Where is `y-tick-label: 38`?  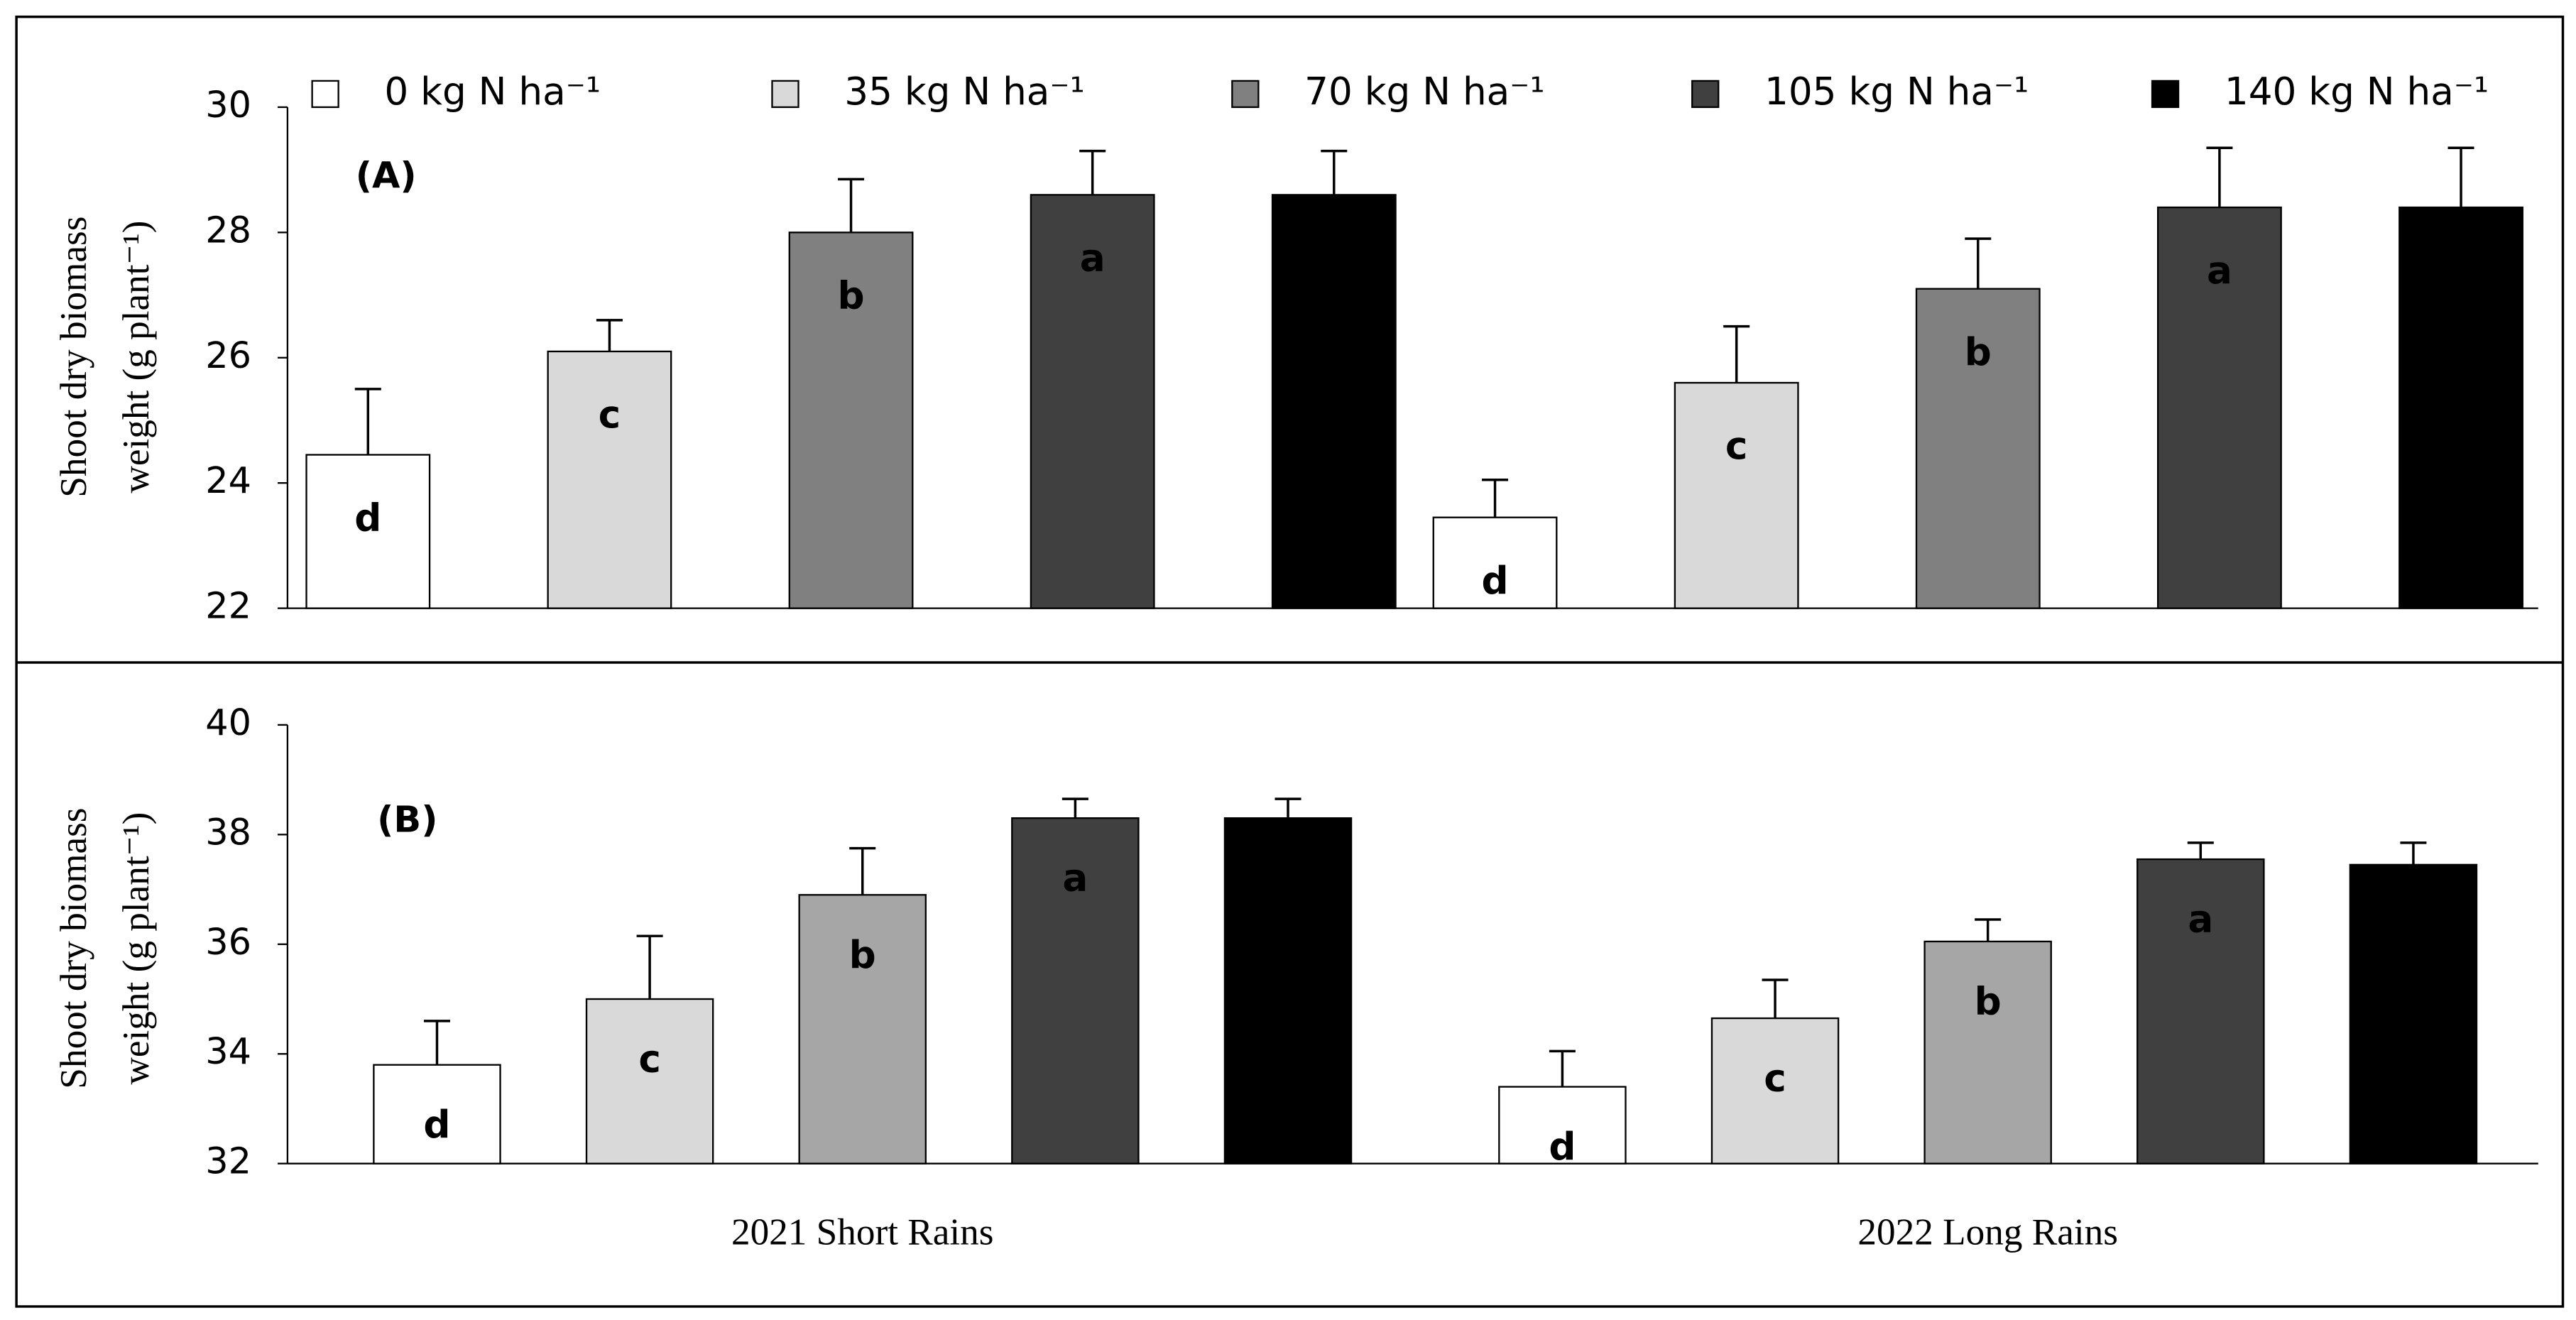
y-tick-label: 38 is located at coordinates (228, 832).